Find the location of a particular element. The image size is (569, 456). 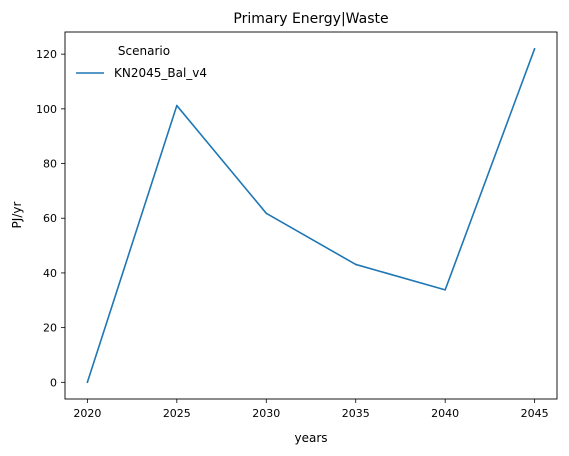

y-tick-label: 60 is located at coordinates (50, 218).